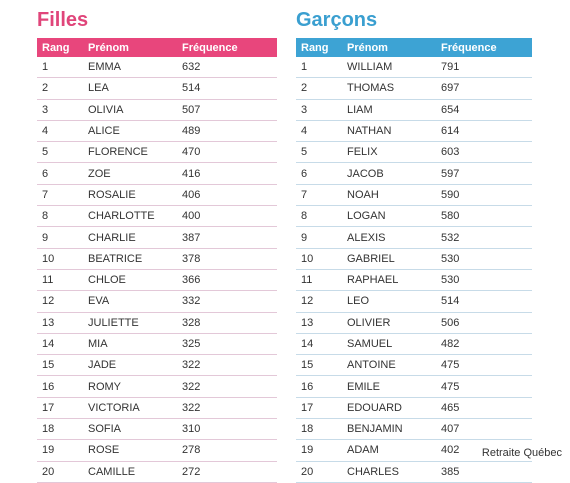  I want to click on frequency-cell: 310, so click(229, 429).